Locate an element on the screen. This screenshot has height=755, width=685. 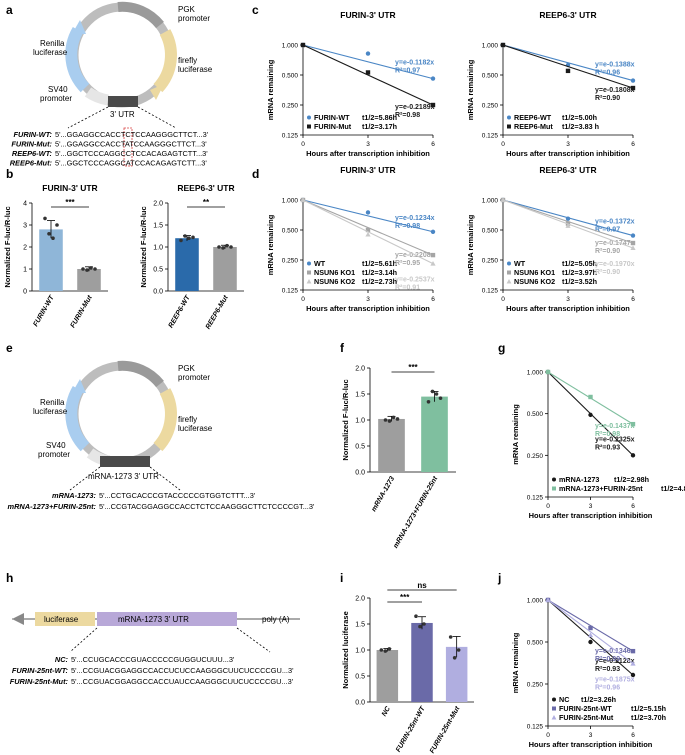
category-label: FURIN-WT is located at coordinates (44, 311).